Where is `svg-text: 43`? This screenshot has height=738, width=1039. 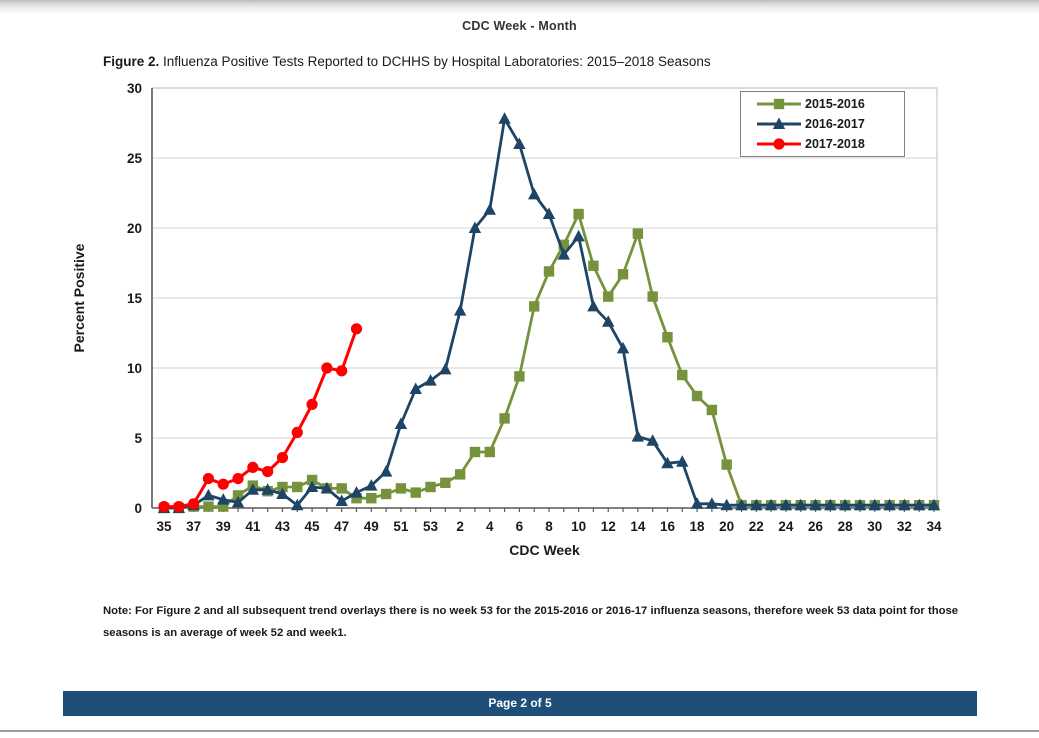
svg-text: 43 is located at coordinates (283, 526).